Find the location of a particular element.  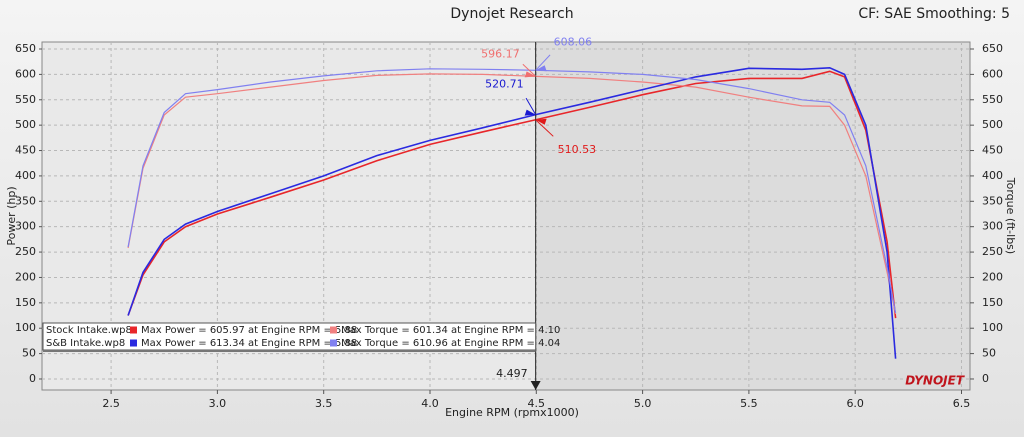

legend-run: S&B Intake.wp8 is located at coordinates (85, 343).